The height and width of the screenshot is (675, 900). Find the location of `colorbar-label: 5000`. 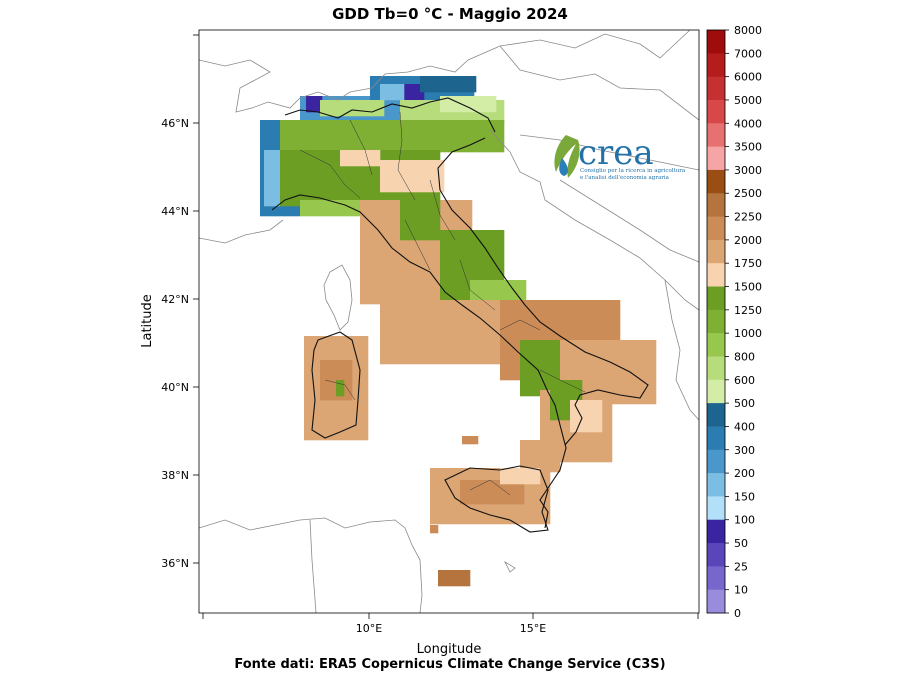

colorbar-label: 5000 is located at coordinates (748, 100).